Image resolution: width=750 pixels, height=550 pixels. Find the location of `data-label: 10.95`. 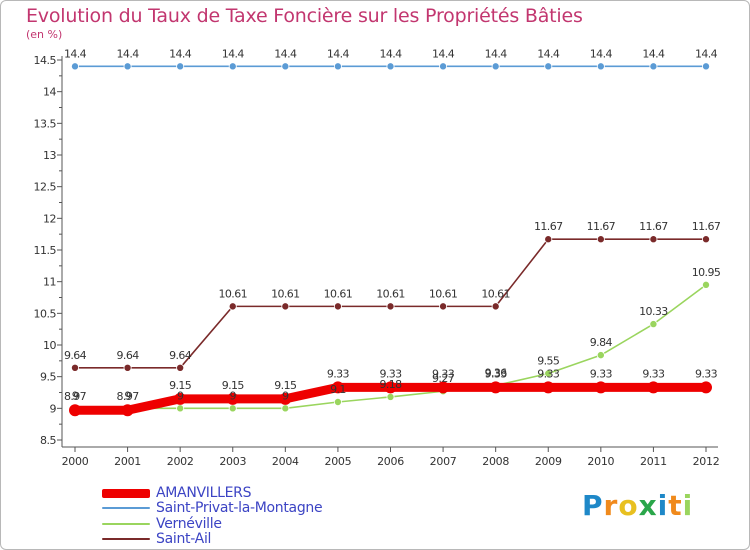

data-label: 10.95 is located at coordinates (706, 272).